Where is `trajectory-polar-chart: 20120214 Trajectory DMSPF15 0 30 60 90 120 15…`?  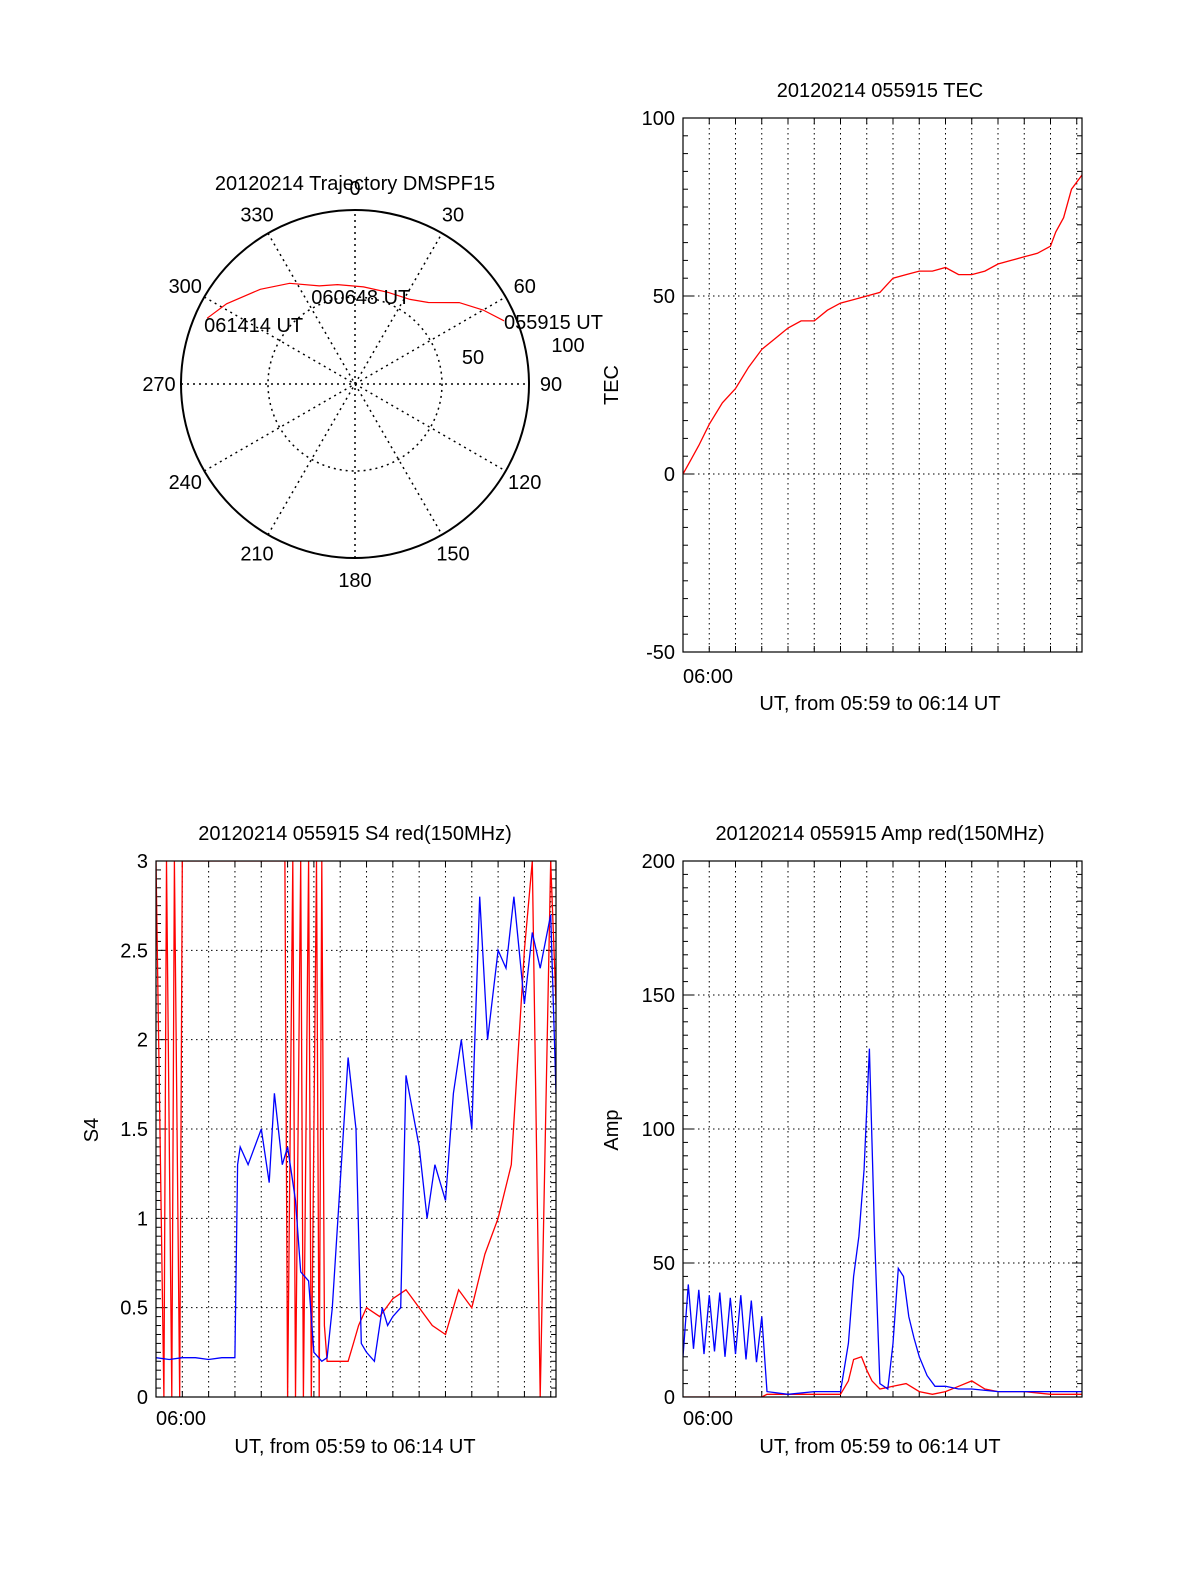
trajectory-polar-chart: 20120214 Trajectory DMSPF15 0 30 60 90 120 15… is located at coordinates (372, 382).